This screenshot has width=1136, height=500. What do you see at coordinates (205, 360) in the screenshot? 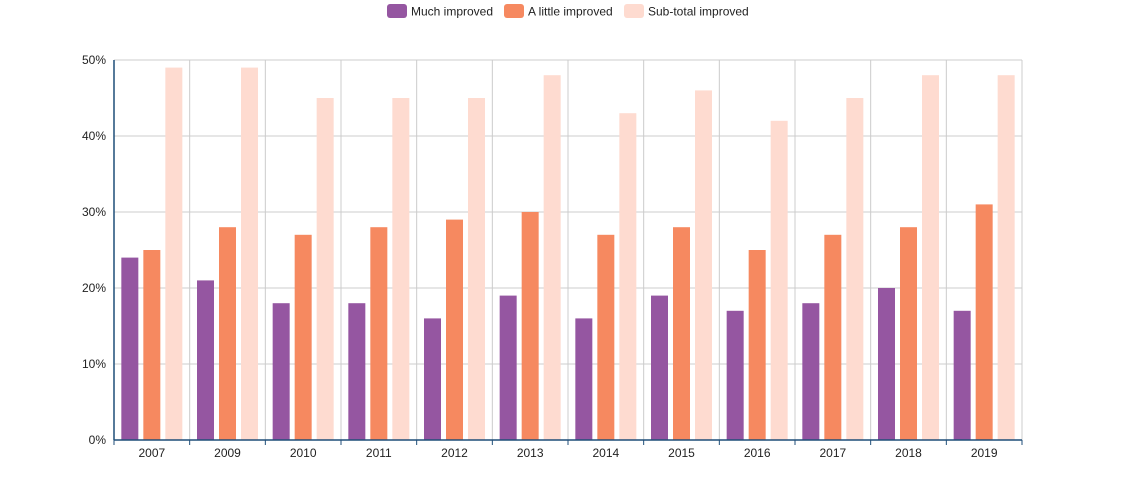
I see `bar-much-improved-2009` at bounding box center [205, 360].